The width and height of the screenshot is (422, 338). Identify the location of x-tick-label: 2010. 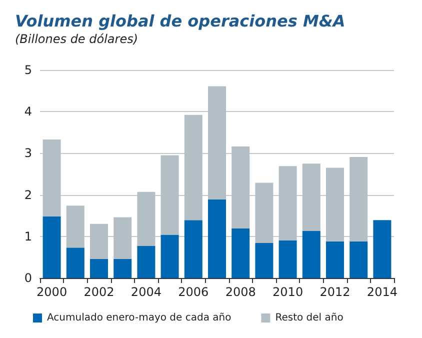
(288, 292).